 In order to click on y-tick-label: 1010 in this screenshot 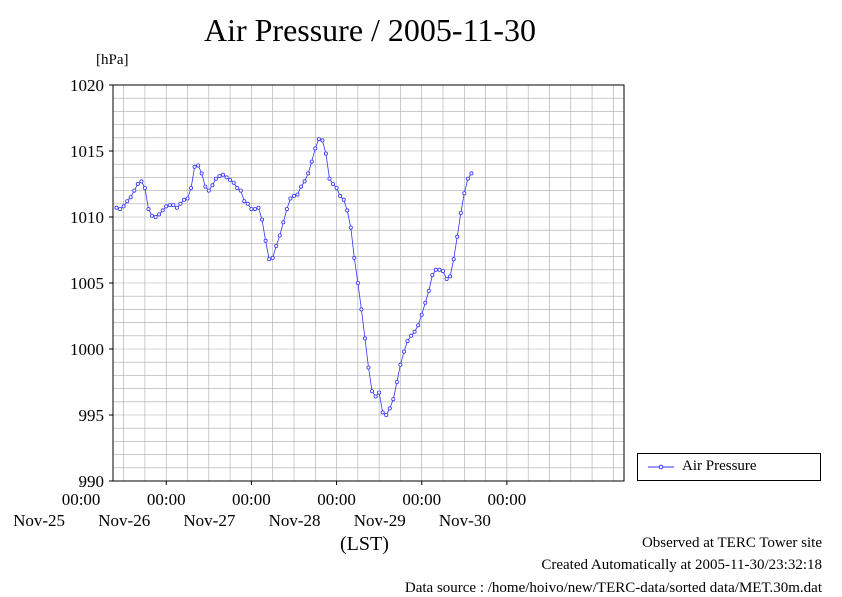, I will do `click(87, 217)`.